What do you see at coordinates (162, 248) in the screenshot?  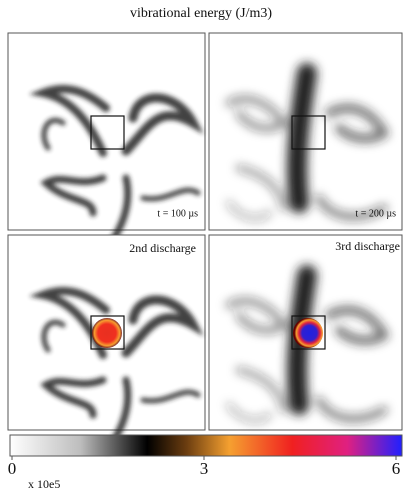 I see `panel-label: 2nd discharge` at bounding box center [162, 248].